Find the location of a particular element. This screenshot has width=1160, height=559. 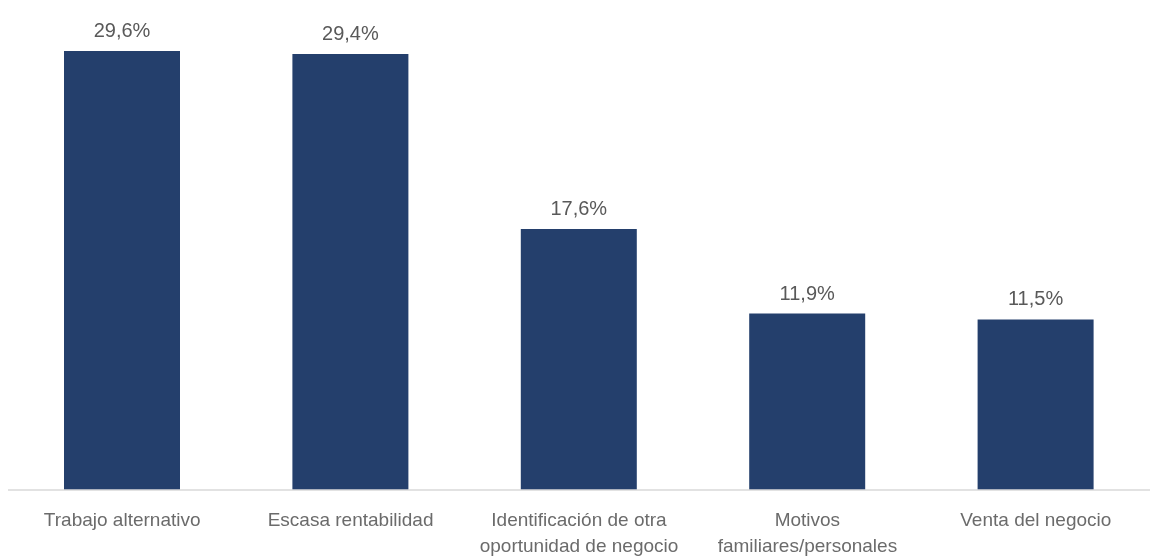

x-tick-label: Venta del negocio is located at coordinates (1036, 520).